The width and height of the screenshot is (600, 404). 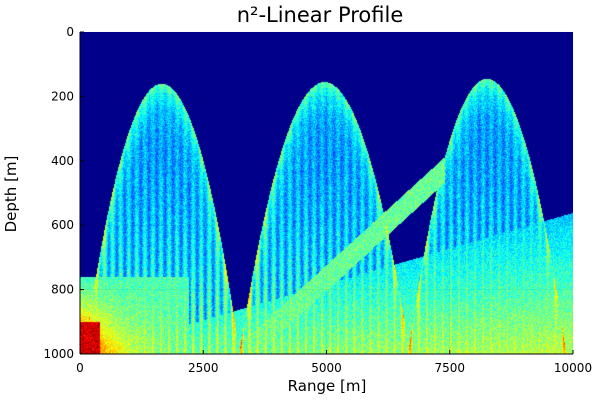 What do you see at coordinates (70, 32) in the screenshot?
I see `y-tick-label: 0` at bounding box center [70, 32].